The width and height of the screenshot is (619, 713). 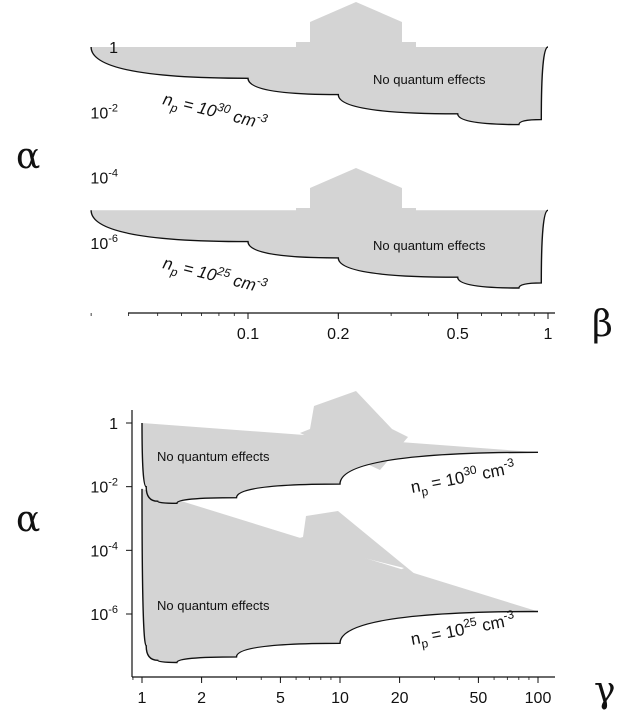 I want to click on top-series-1-curve, so click(x=319, y=249).